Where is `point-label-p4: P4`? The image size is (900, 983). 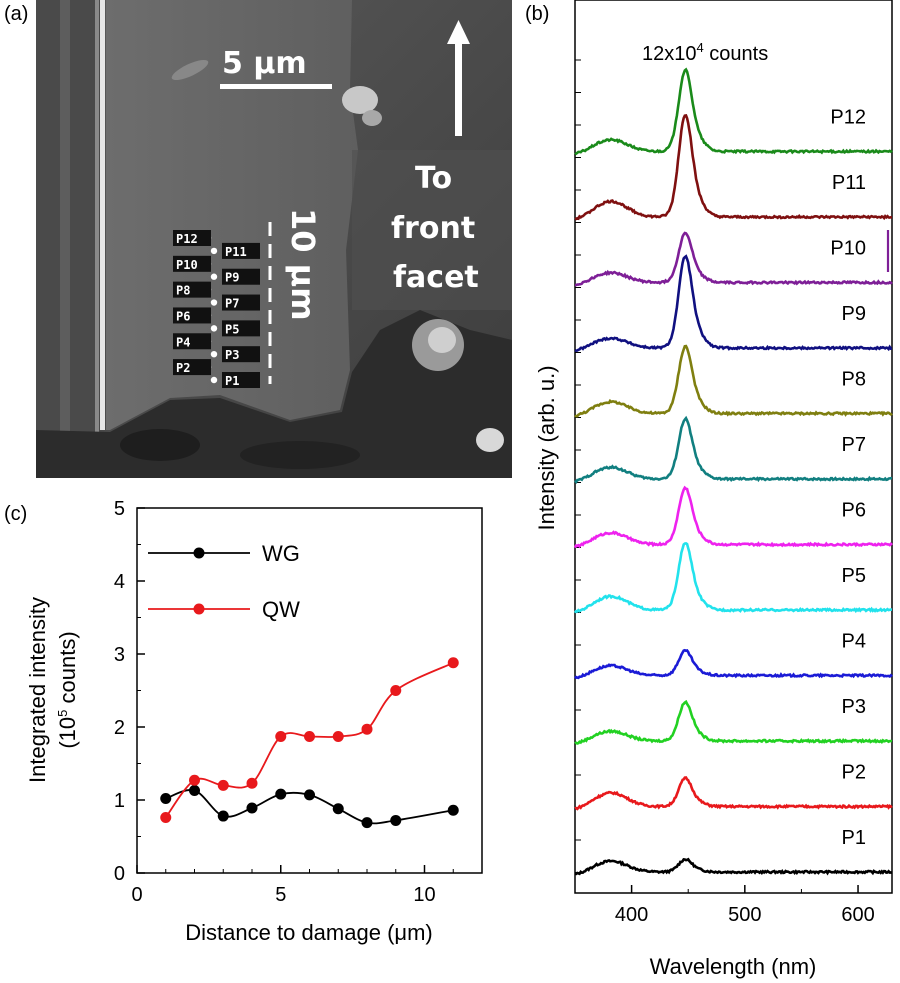
point-label-p4: P4 is located at coordinates (183, 342).